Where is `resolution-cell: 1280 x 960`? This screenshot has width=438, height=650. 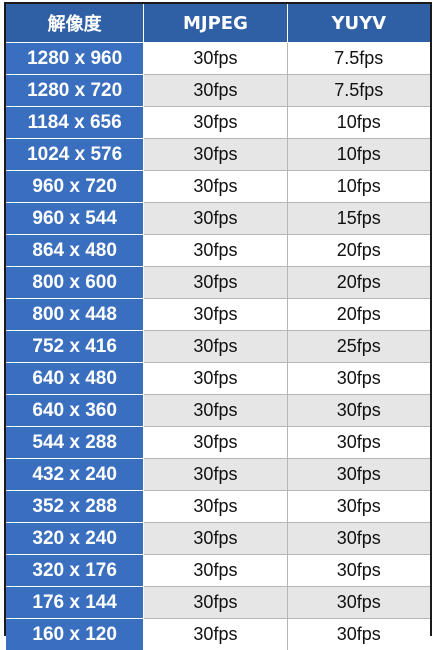
resolution-cell: 1280 x 960 is located at coordinates (75, 59).